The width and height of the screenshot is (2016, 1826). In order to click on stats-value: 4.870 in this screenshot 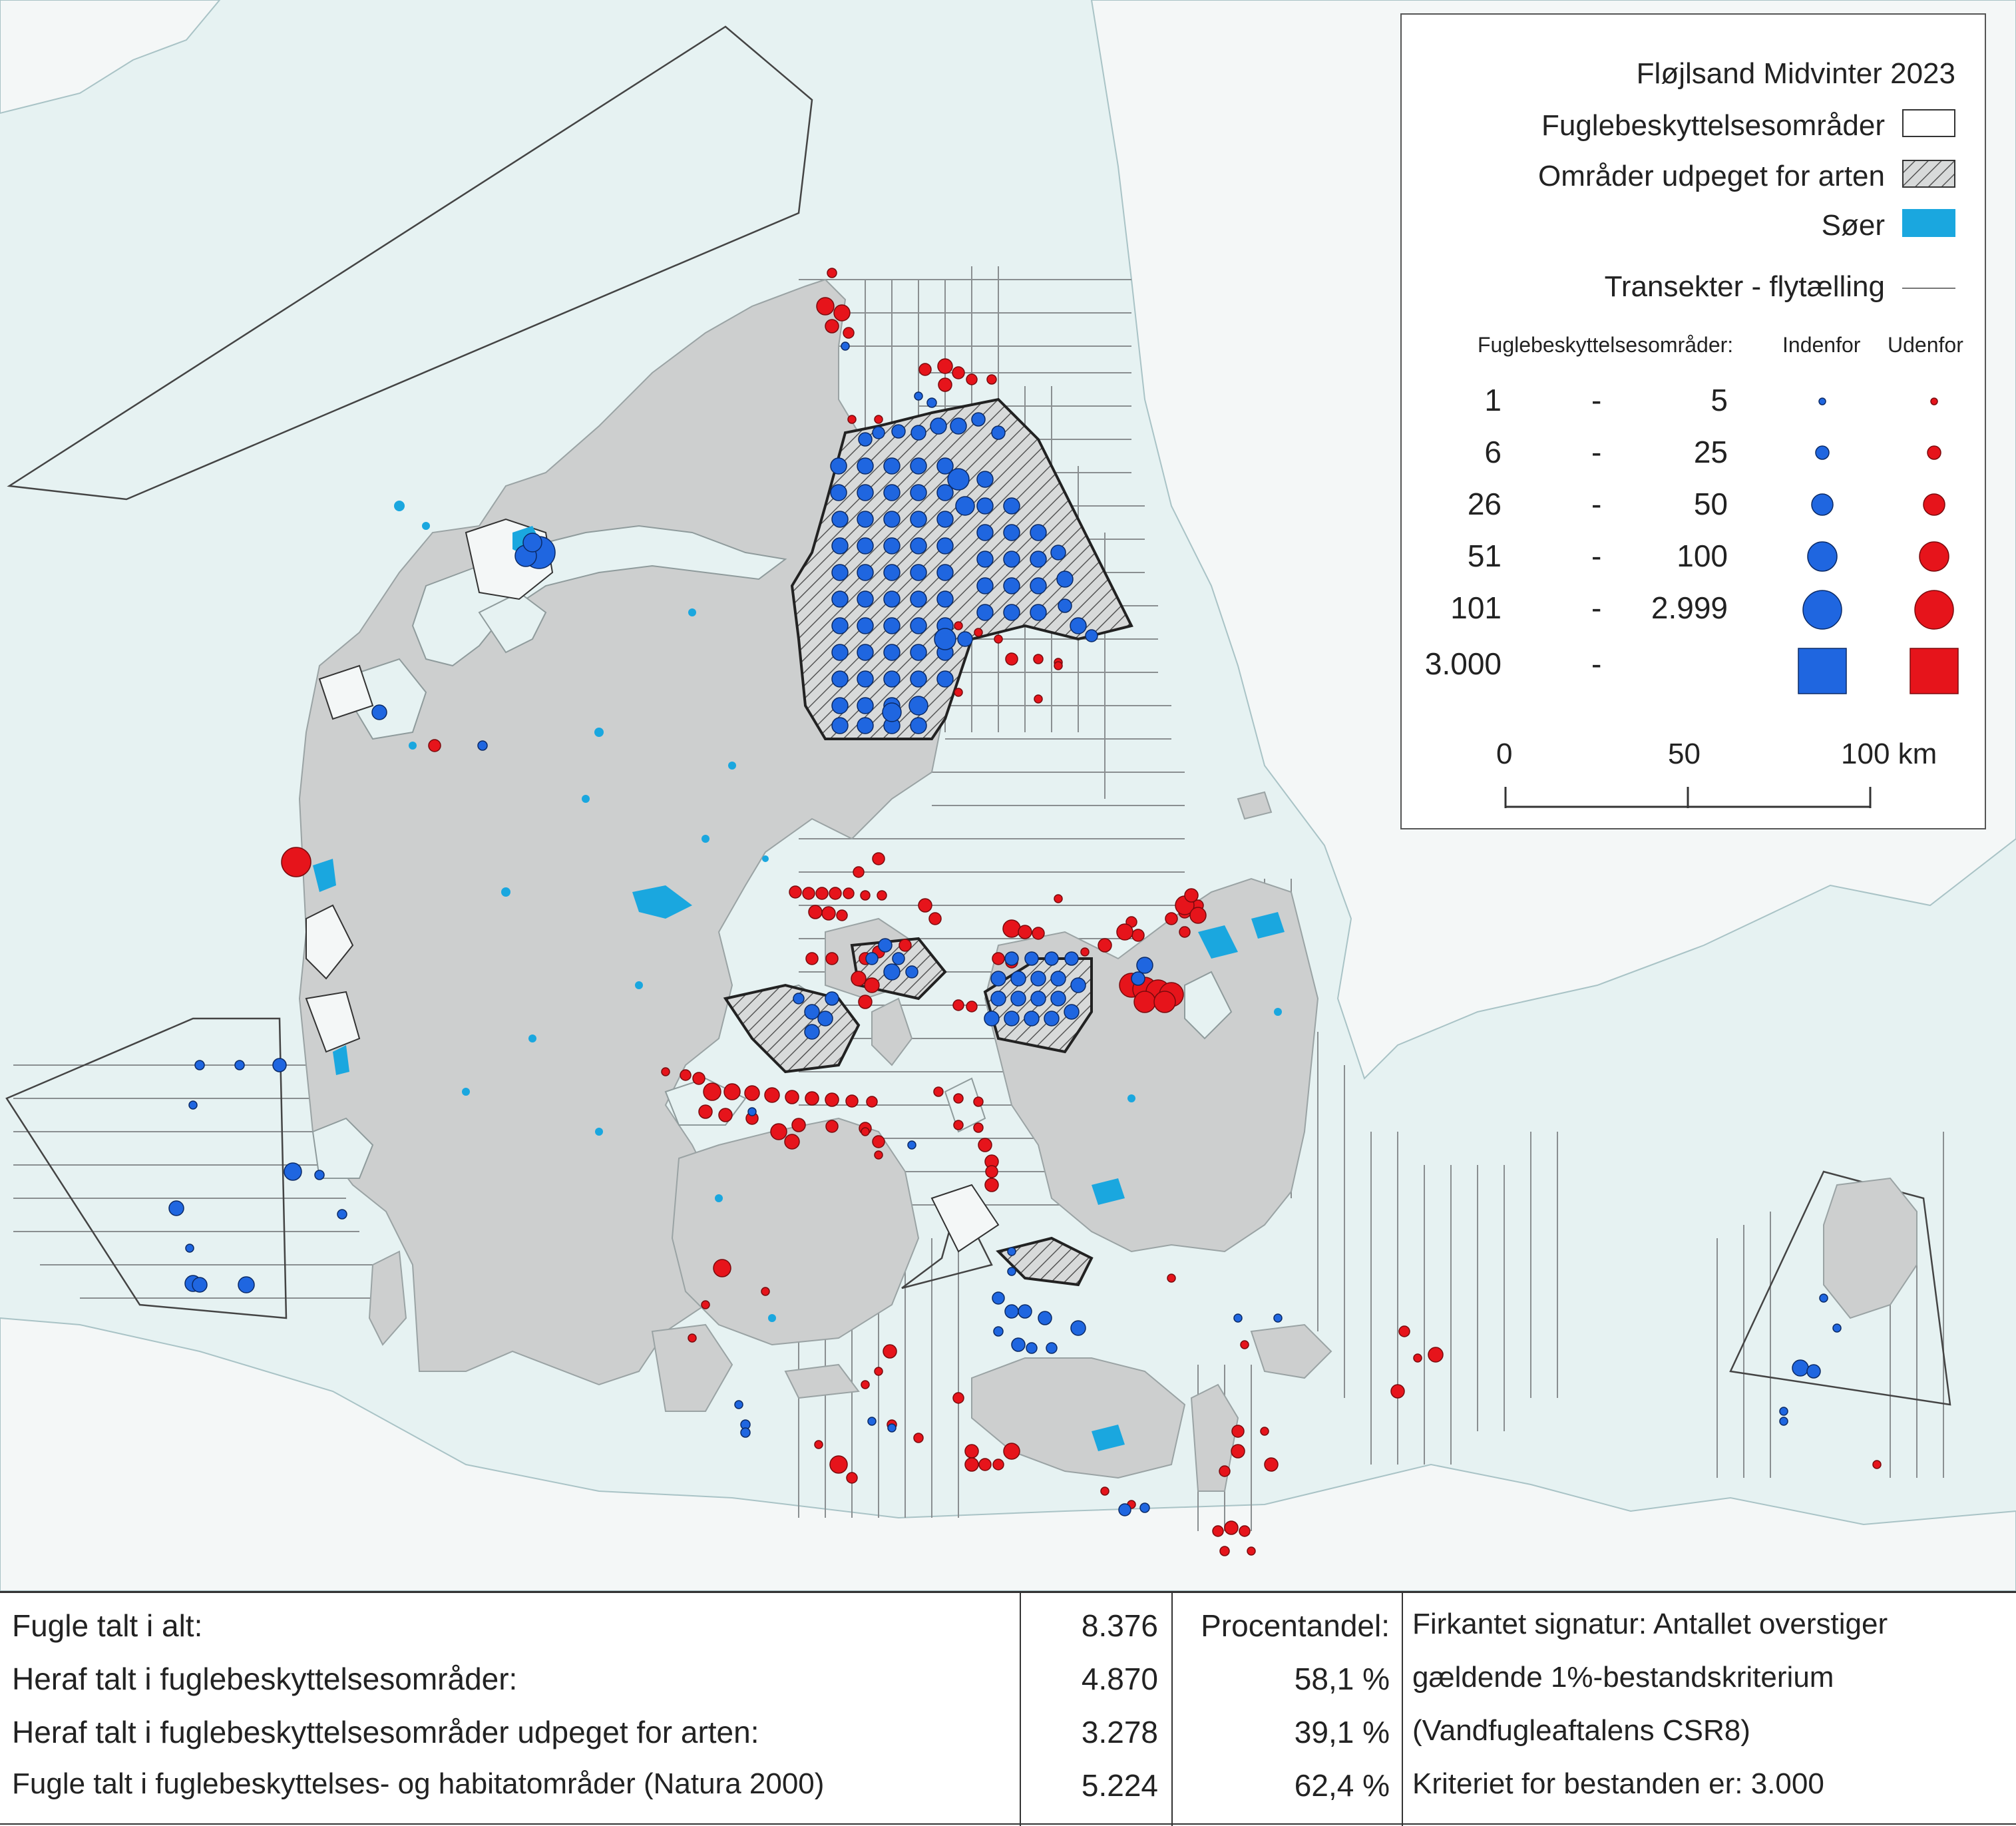, I will do `click(1119, 1679)`.